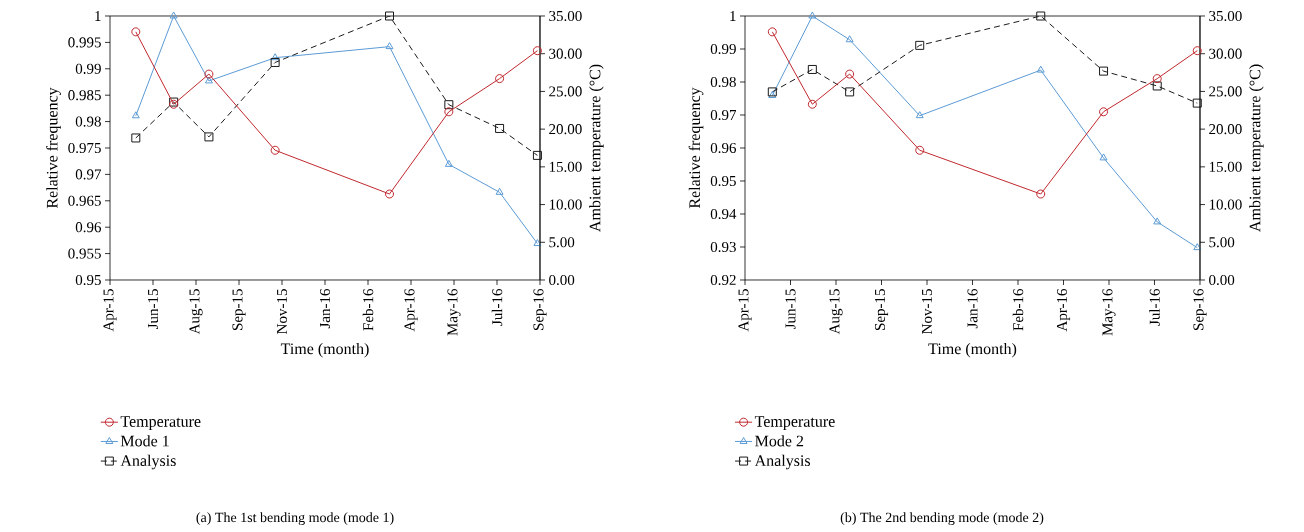 The height and width of the screenshot is (532, 1304). Describe the element at coordinates (596, 148) in the screenshot. I see `y2-axis-title: Ambient temperature (°C)` at that location.